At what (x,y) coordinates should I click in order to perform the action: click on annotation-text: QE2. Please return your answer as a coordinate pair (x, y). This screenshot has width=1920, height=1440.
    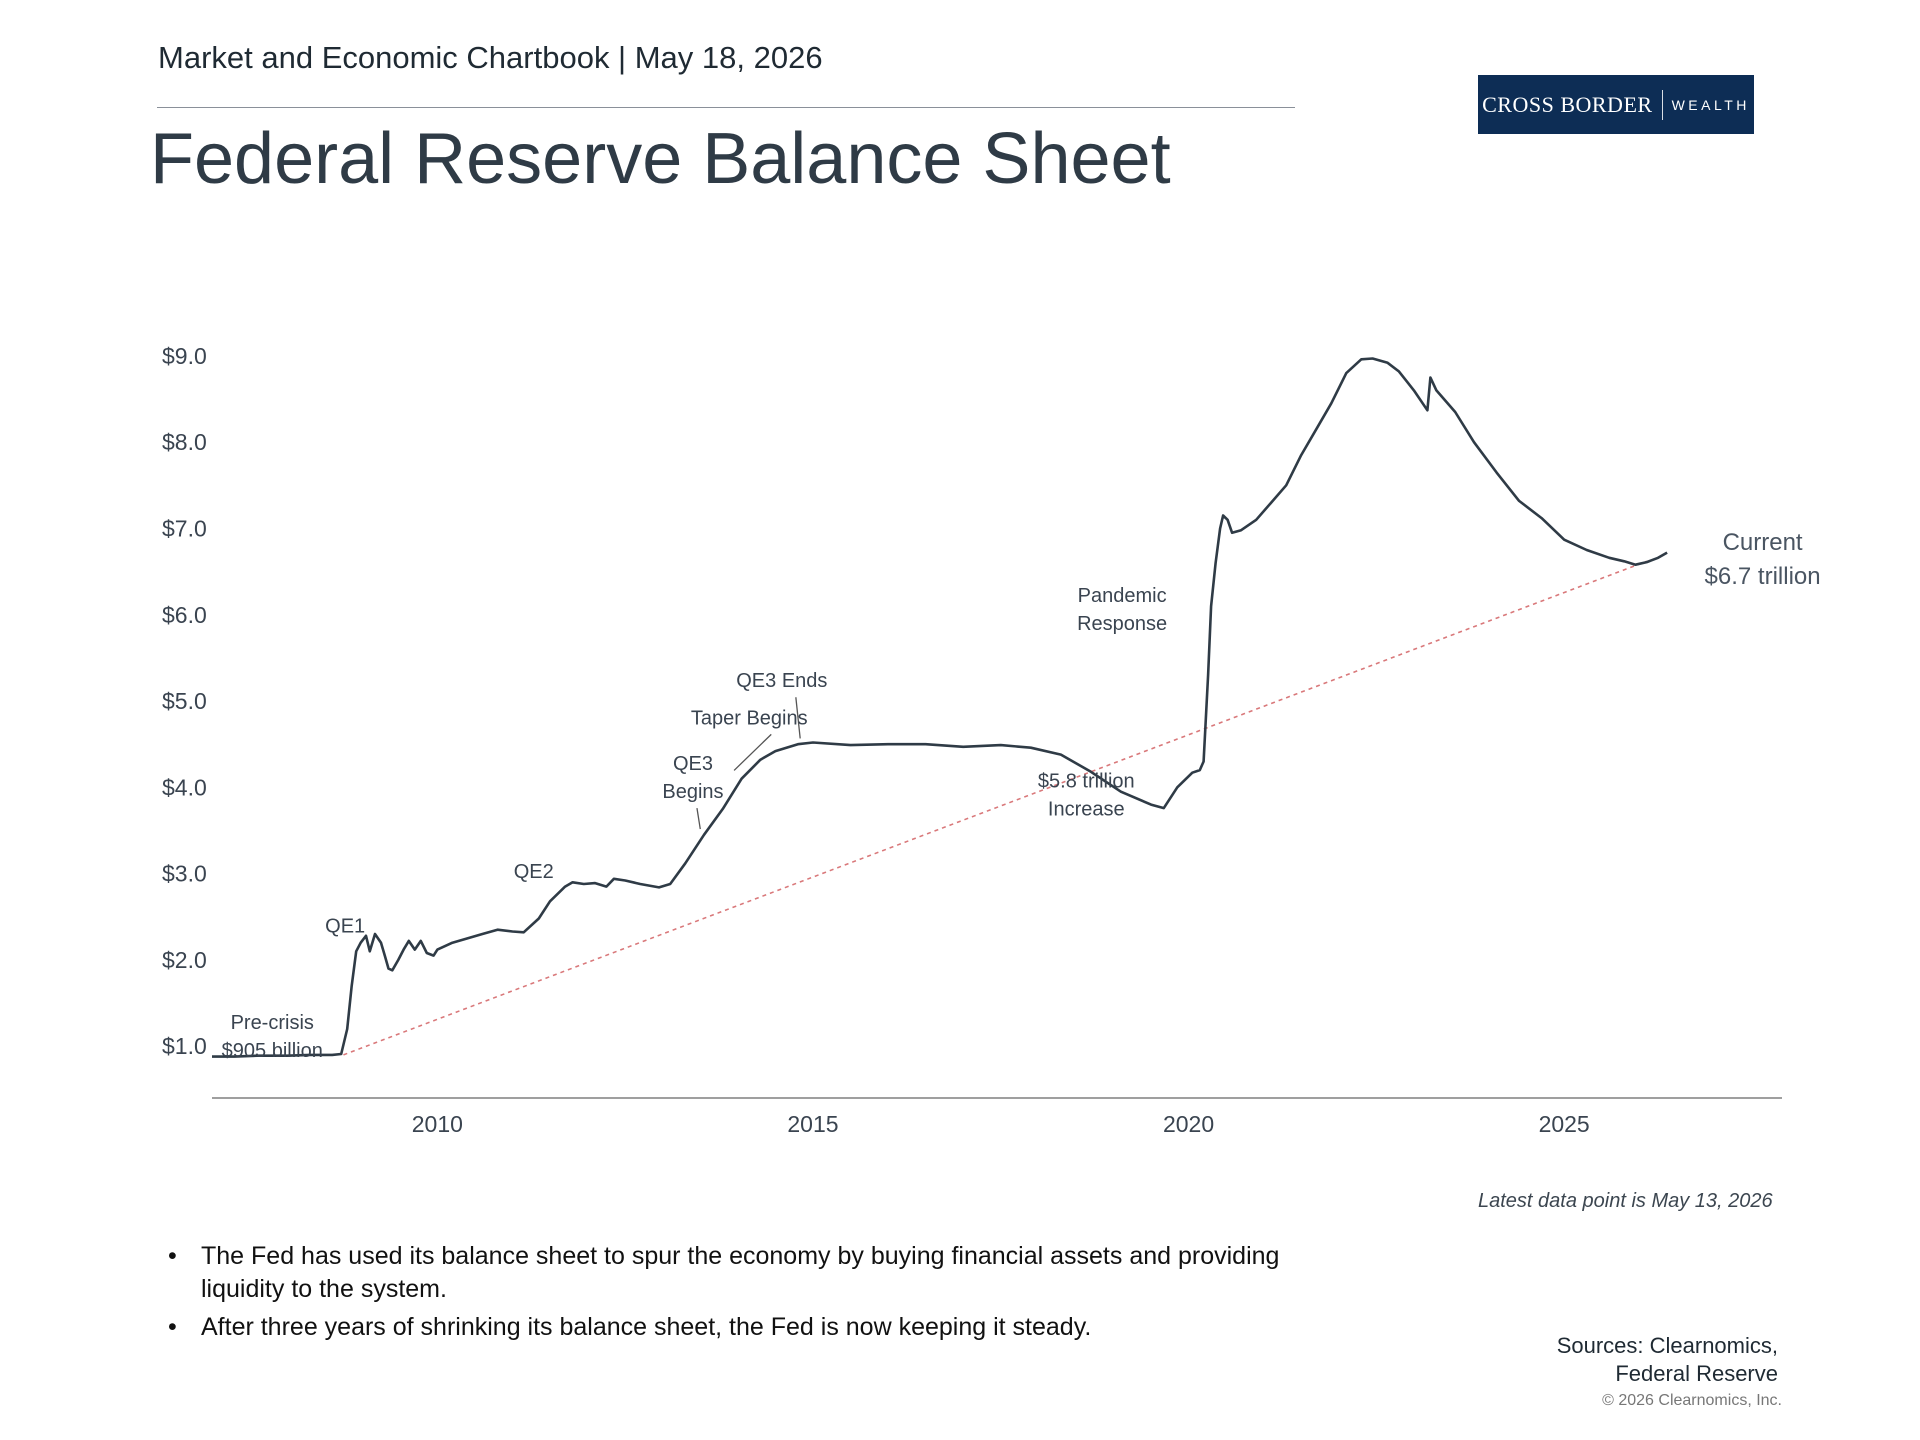
    Looking at the image, I should click on (534, 872).